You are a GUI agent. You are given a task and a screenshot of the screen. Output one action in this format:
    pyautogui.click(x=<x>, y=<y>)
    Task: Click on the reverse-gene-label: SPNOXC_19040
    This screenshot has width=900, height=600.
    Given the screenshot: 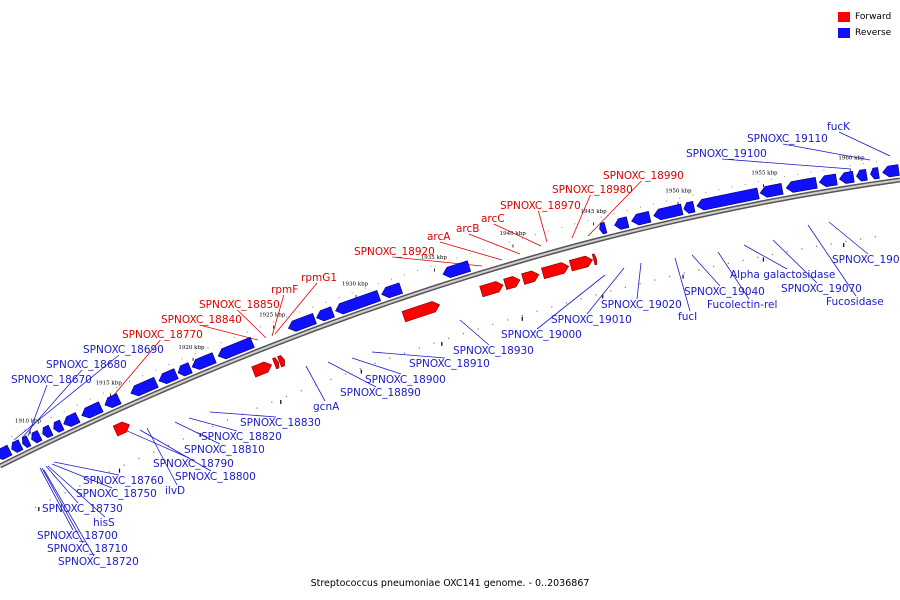 What is the action you would take?
    pyautogui.click(x=724, y=292)
    